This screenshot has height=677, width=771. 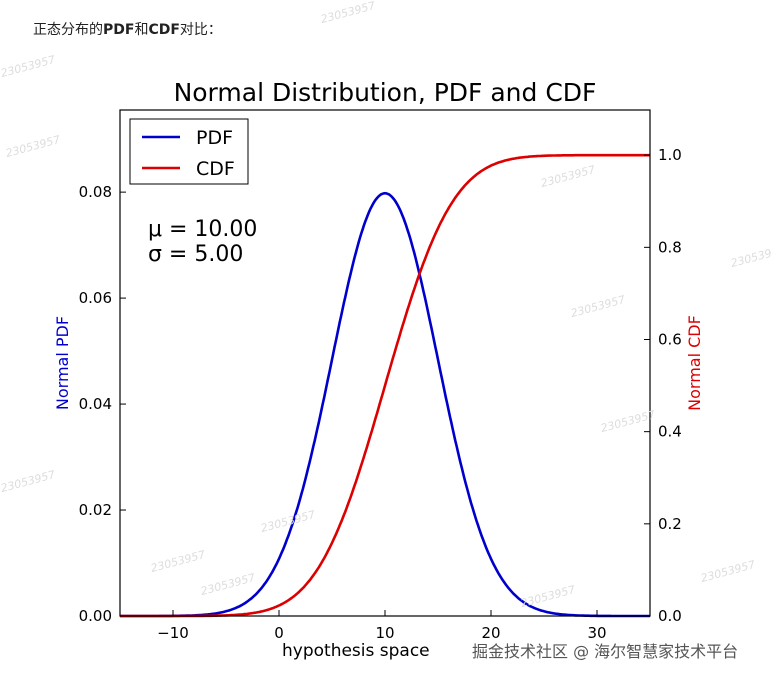 What do you see at coordinates (195, 254) in the screenshot?
I see `annotation-sigma: σ = 5.00` at bounding box center [195, 254].